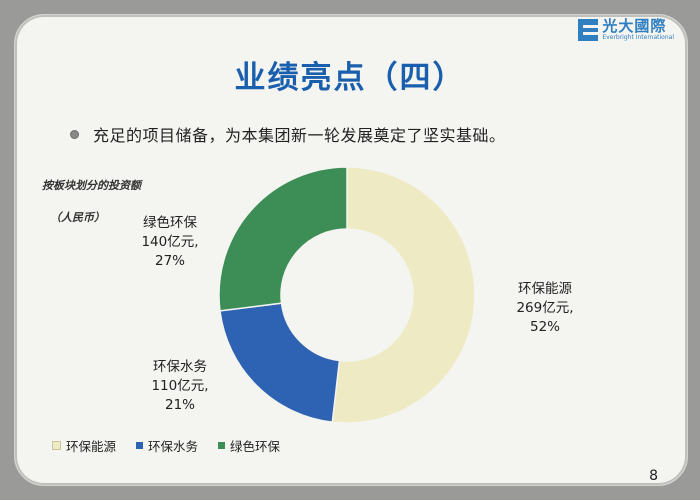  I want to click on legend-item-env-water: 环保水务, so click(167, 445).